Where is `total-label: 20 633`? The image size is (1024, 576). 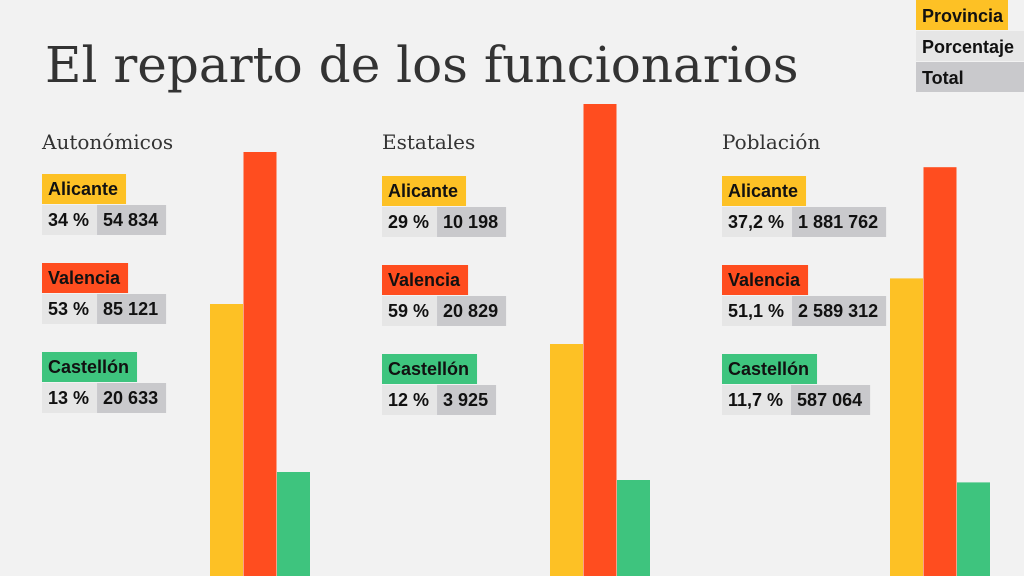 total-label: 20 633 is located at coordinates (130, 398).